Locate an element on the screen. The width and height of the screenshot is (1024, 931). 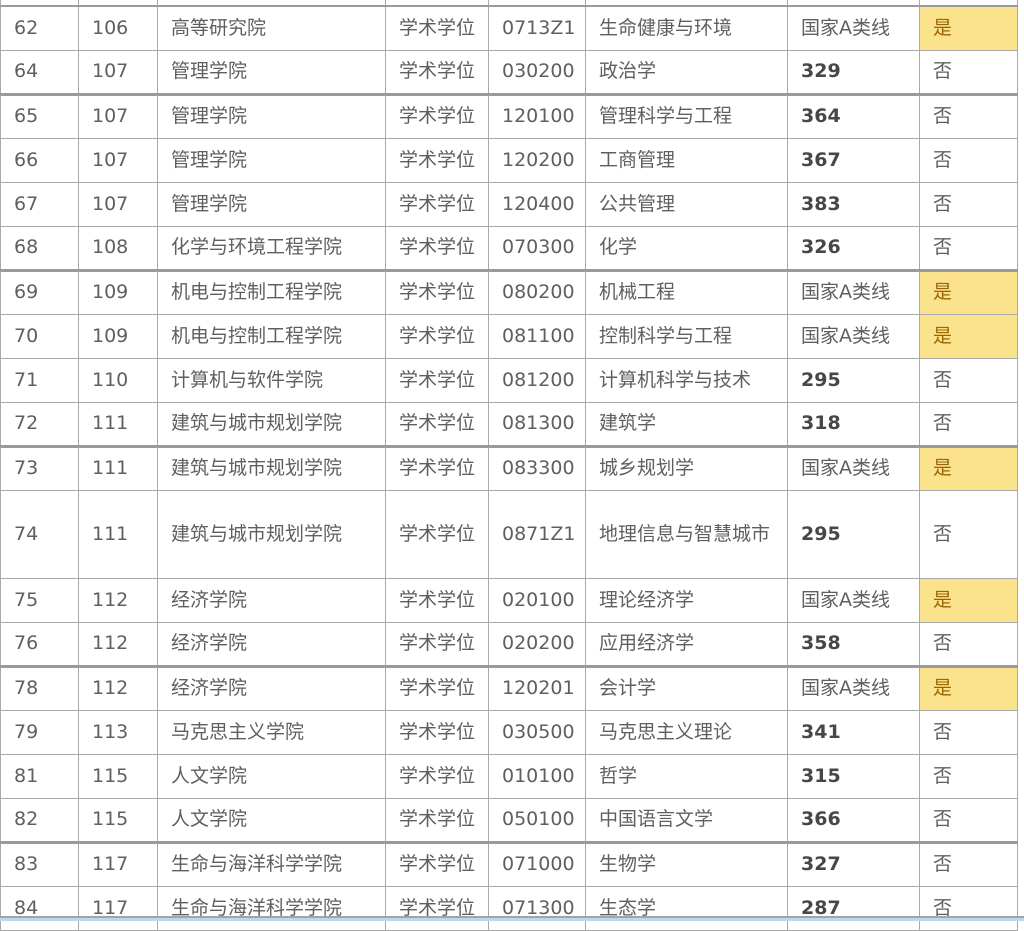
cell-major-name: 会计学 is located at coordinates (686, 688).